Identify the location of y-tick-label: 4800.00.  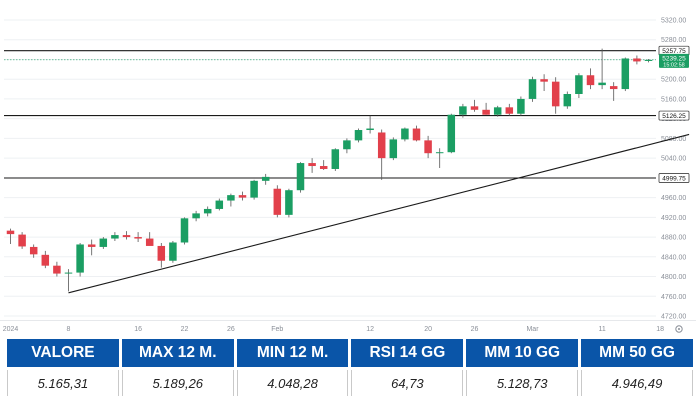
(673, 277).